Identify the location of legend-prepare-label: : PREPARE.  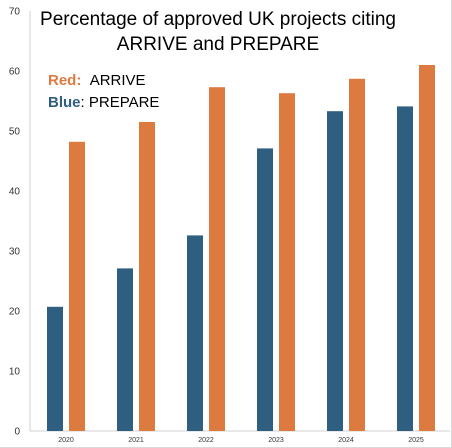
(120, 102).